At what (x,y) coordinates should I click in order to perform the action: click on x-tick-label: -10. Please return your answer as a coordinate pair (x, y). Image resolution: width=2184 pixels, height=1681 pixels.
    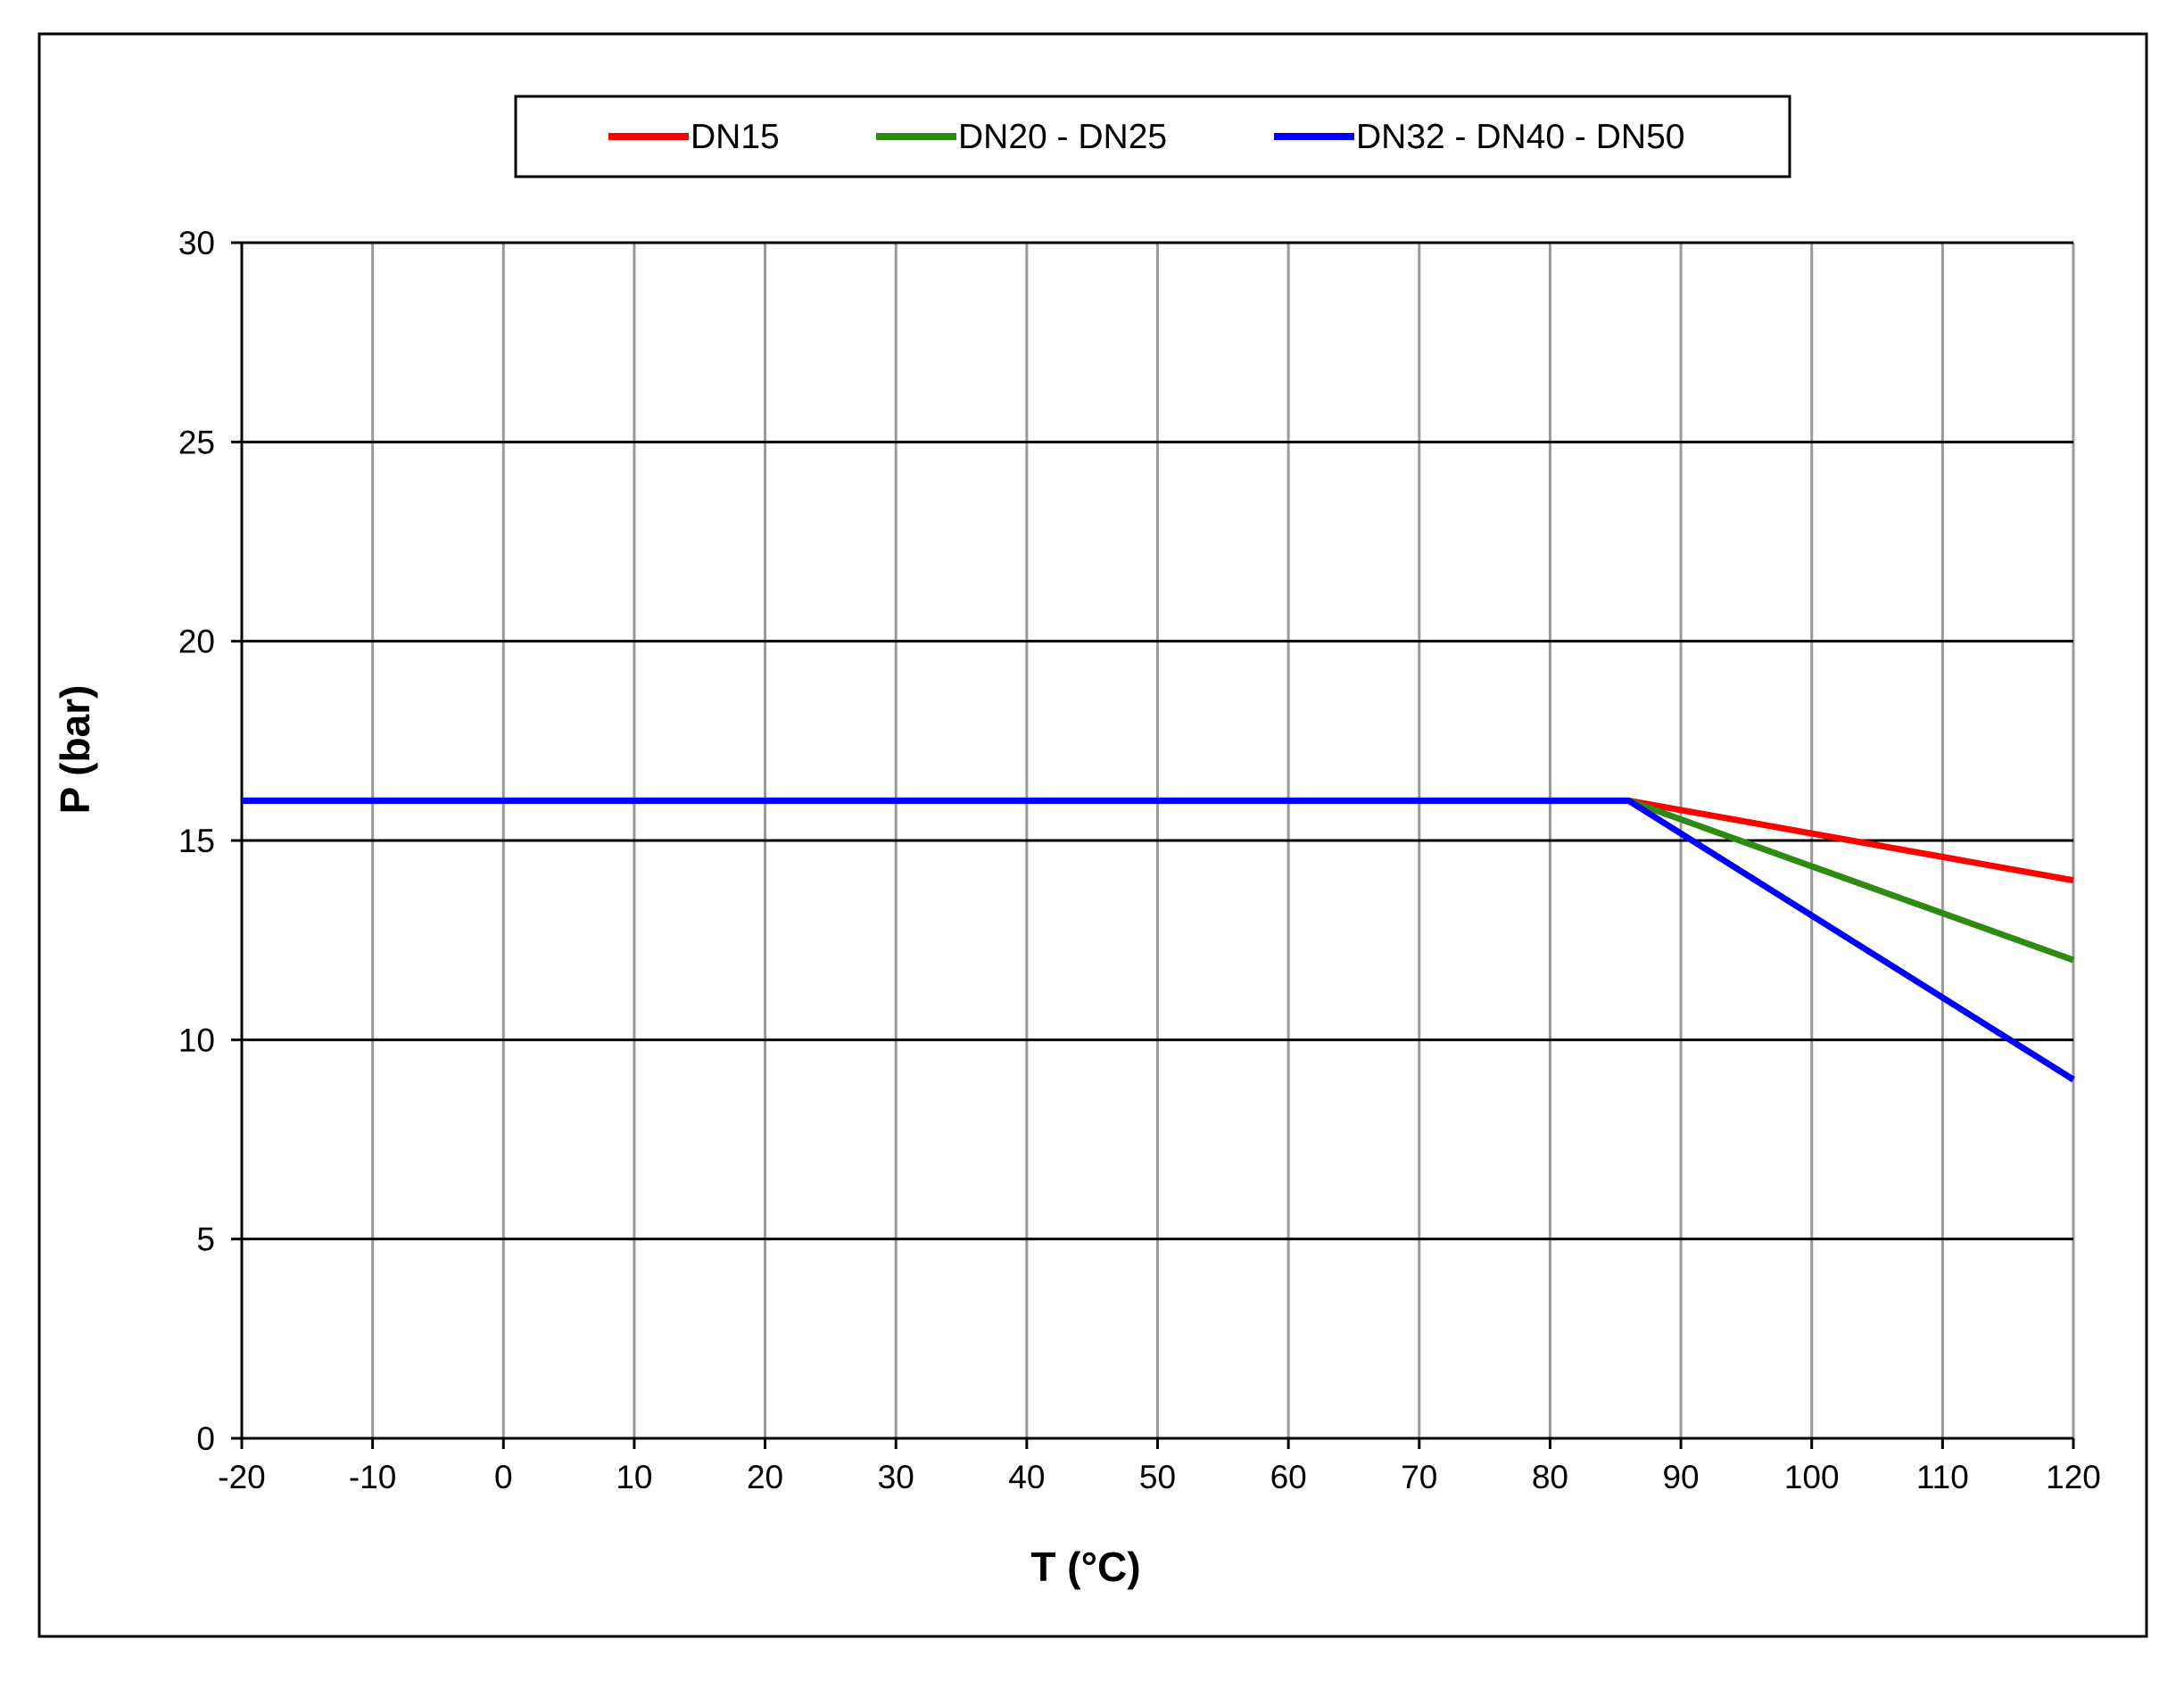
    Looking at the image, I should click on (372, 1477).